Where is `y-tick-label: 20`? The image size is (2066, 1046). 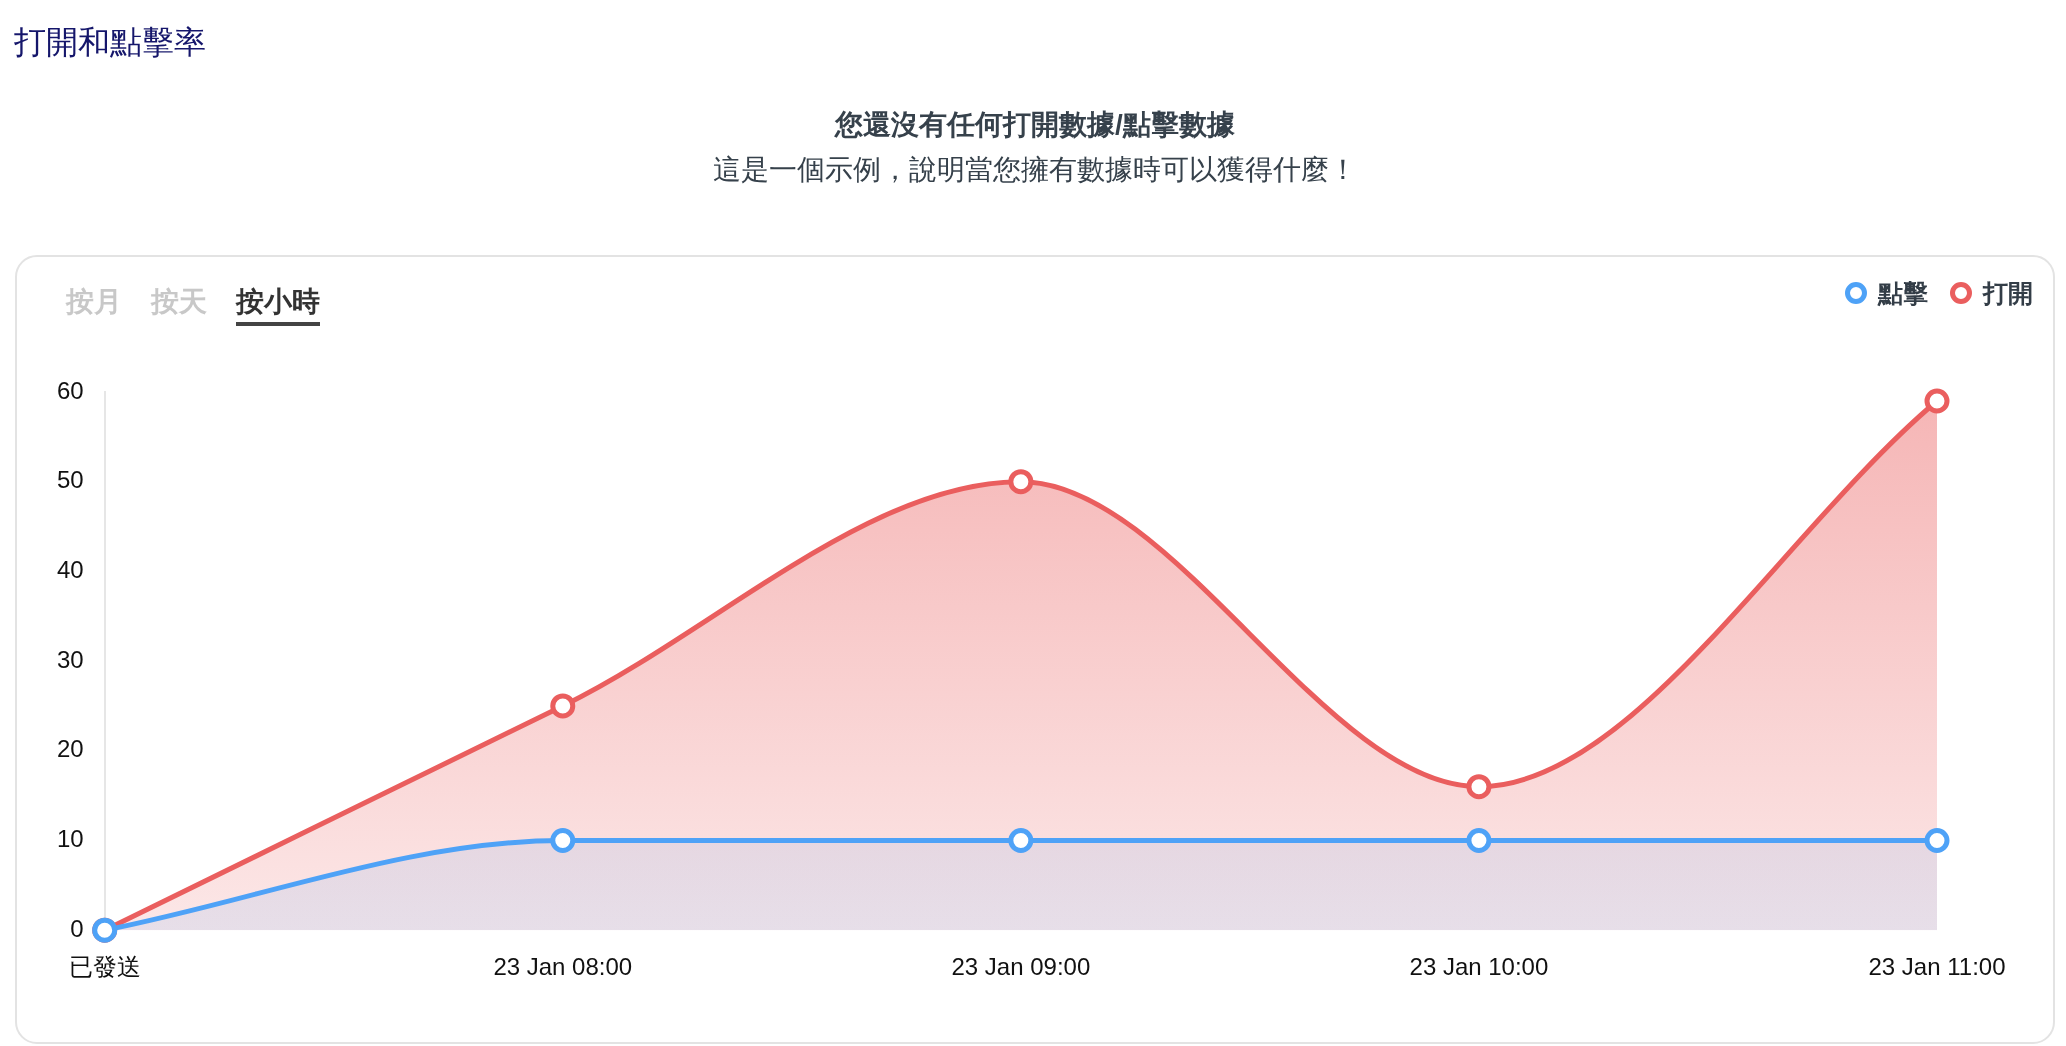
y-tick-label: 20 is located at coordinates (70, 749).